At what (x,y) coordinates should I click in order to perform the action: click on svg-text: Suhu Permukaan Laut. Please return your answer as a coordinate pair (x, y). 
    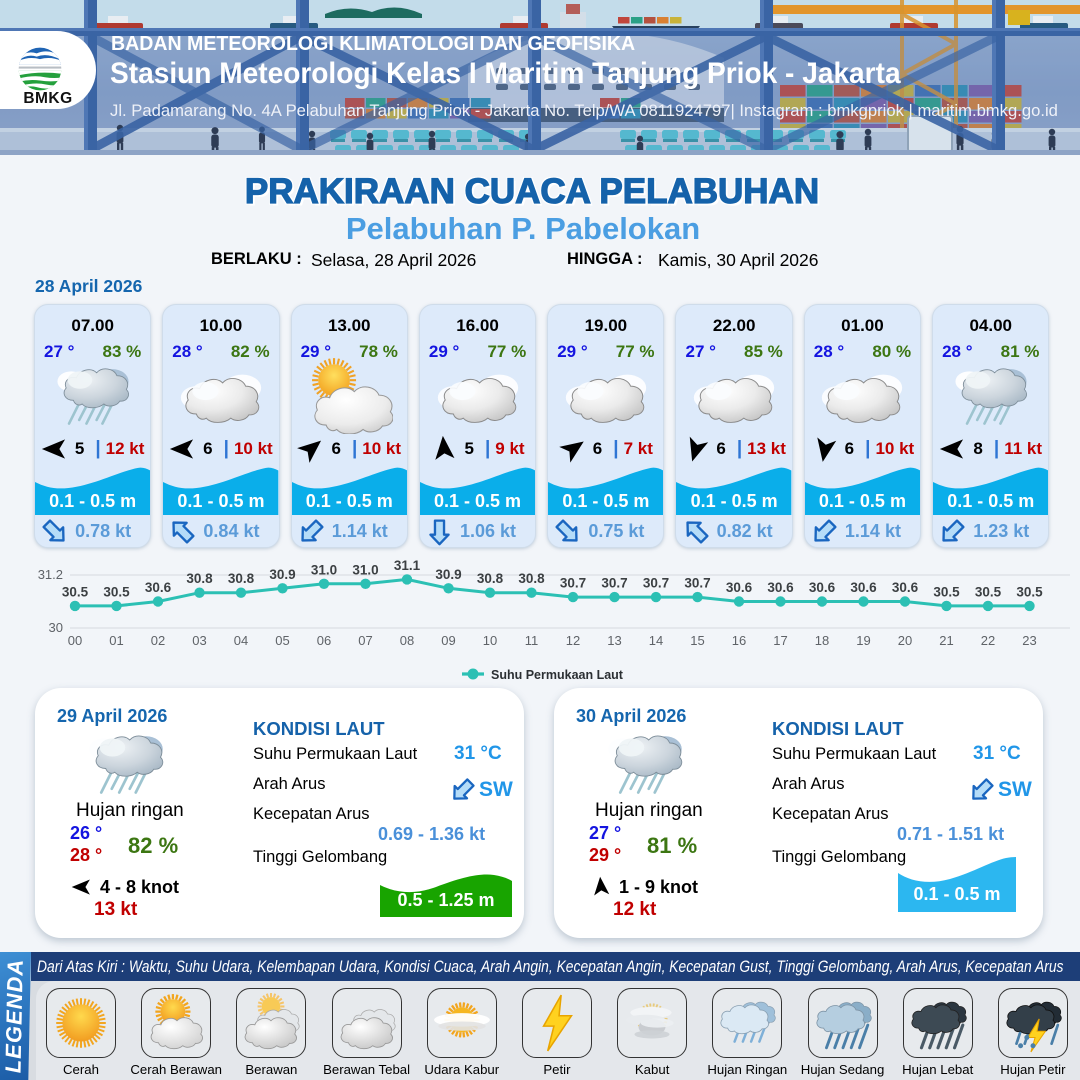
    Looking at the image, I should click on (557, 675).